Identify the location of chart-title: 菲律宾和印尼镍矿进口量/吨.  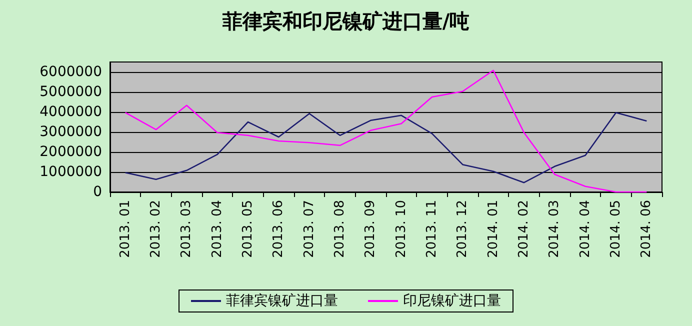
(345, 21).